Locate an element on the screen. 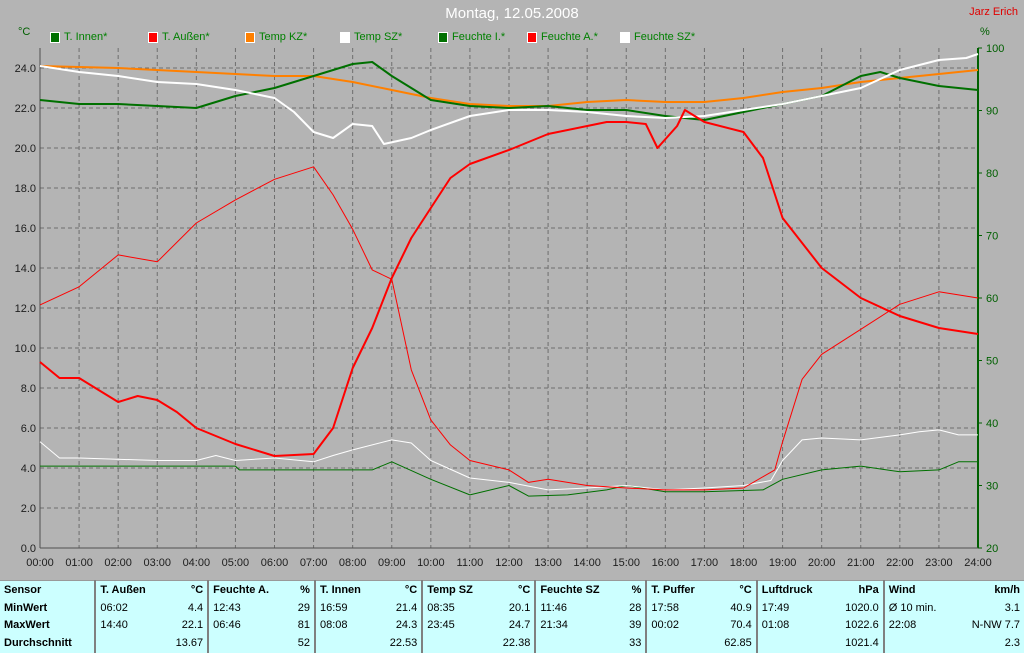  x-tick-label: 08:00 is located at coordinates (353, 563).